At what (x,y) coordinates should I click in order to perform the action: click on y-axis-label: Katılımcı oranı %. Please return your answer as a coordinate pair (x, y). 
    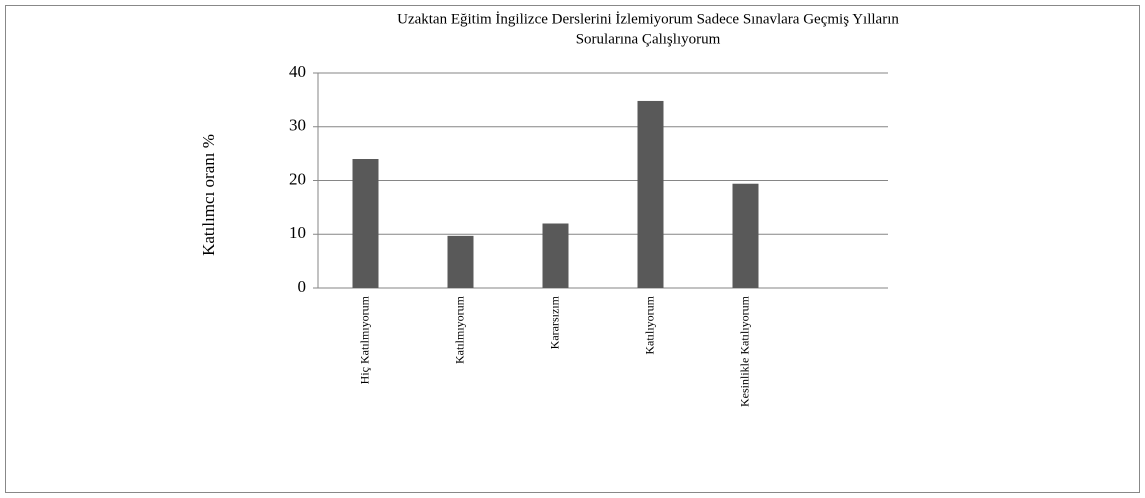
    Looking at the image, I should click on (208, 195).